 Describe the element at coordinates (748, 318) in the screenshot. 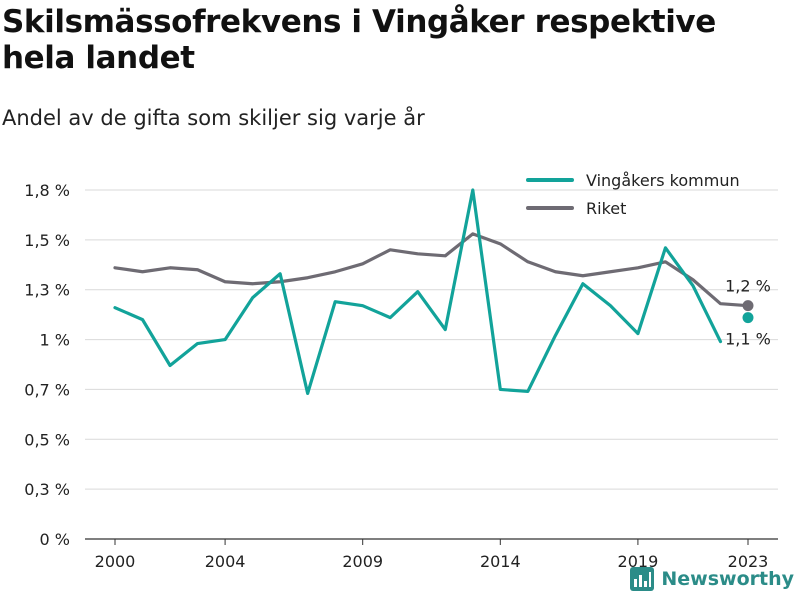

I see `end-point-ving-kers-kommun` at that location.